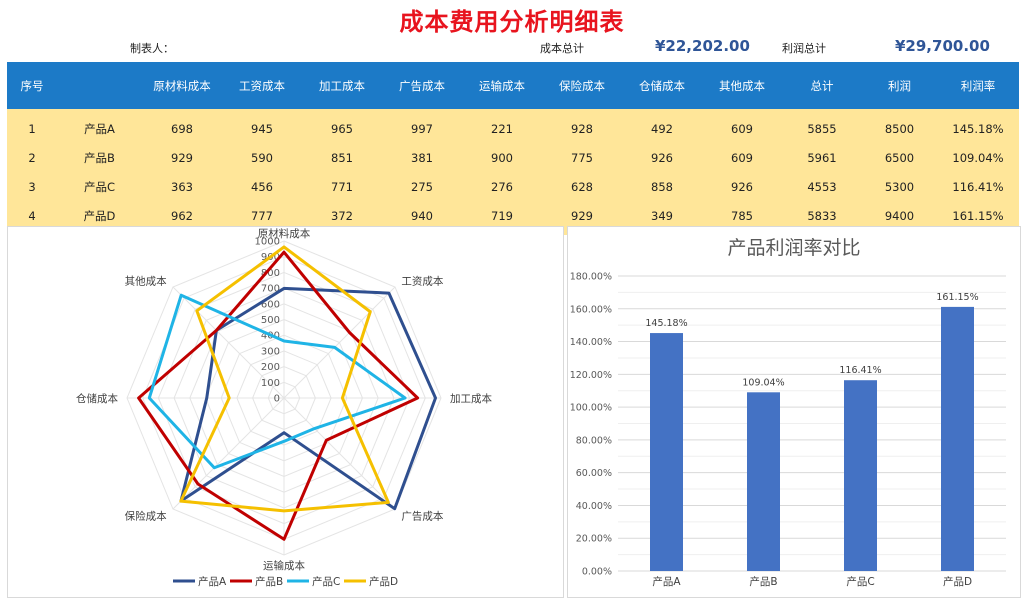 The height and width of the screenshot is (601, 1024). Describe the element at coordinates (342, 186) in the screenshot. I see `table-cell: 771` at that location.